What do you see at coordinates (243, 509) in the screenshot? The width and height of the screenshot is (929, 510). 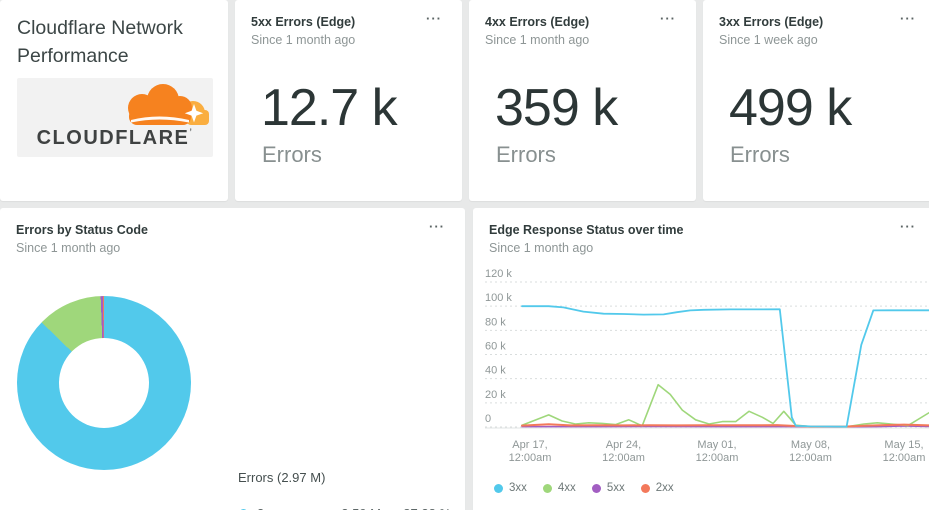 I see `series-color-dot` at bounding box center [243, 509].